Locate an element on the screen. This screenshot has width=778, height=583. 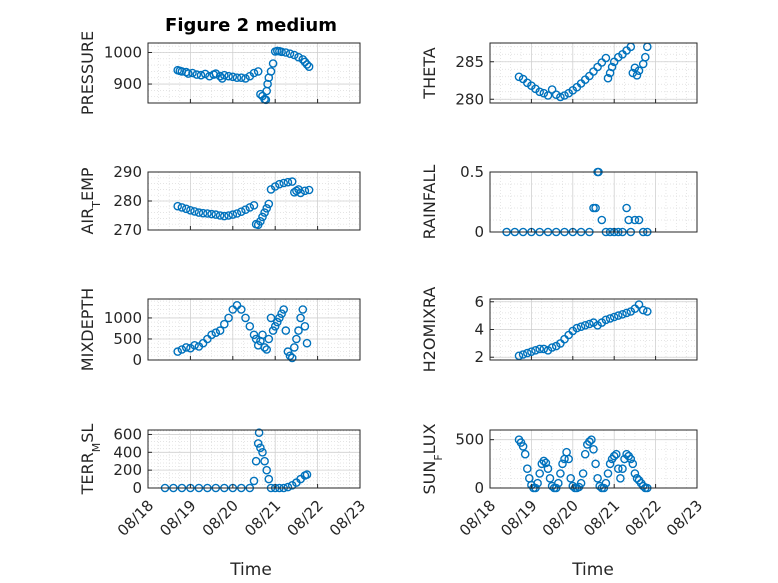
subplot-1: 900 1000 PRESSURE is located at coordinates (219, 73).